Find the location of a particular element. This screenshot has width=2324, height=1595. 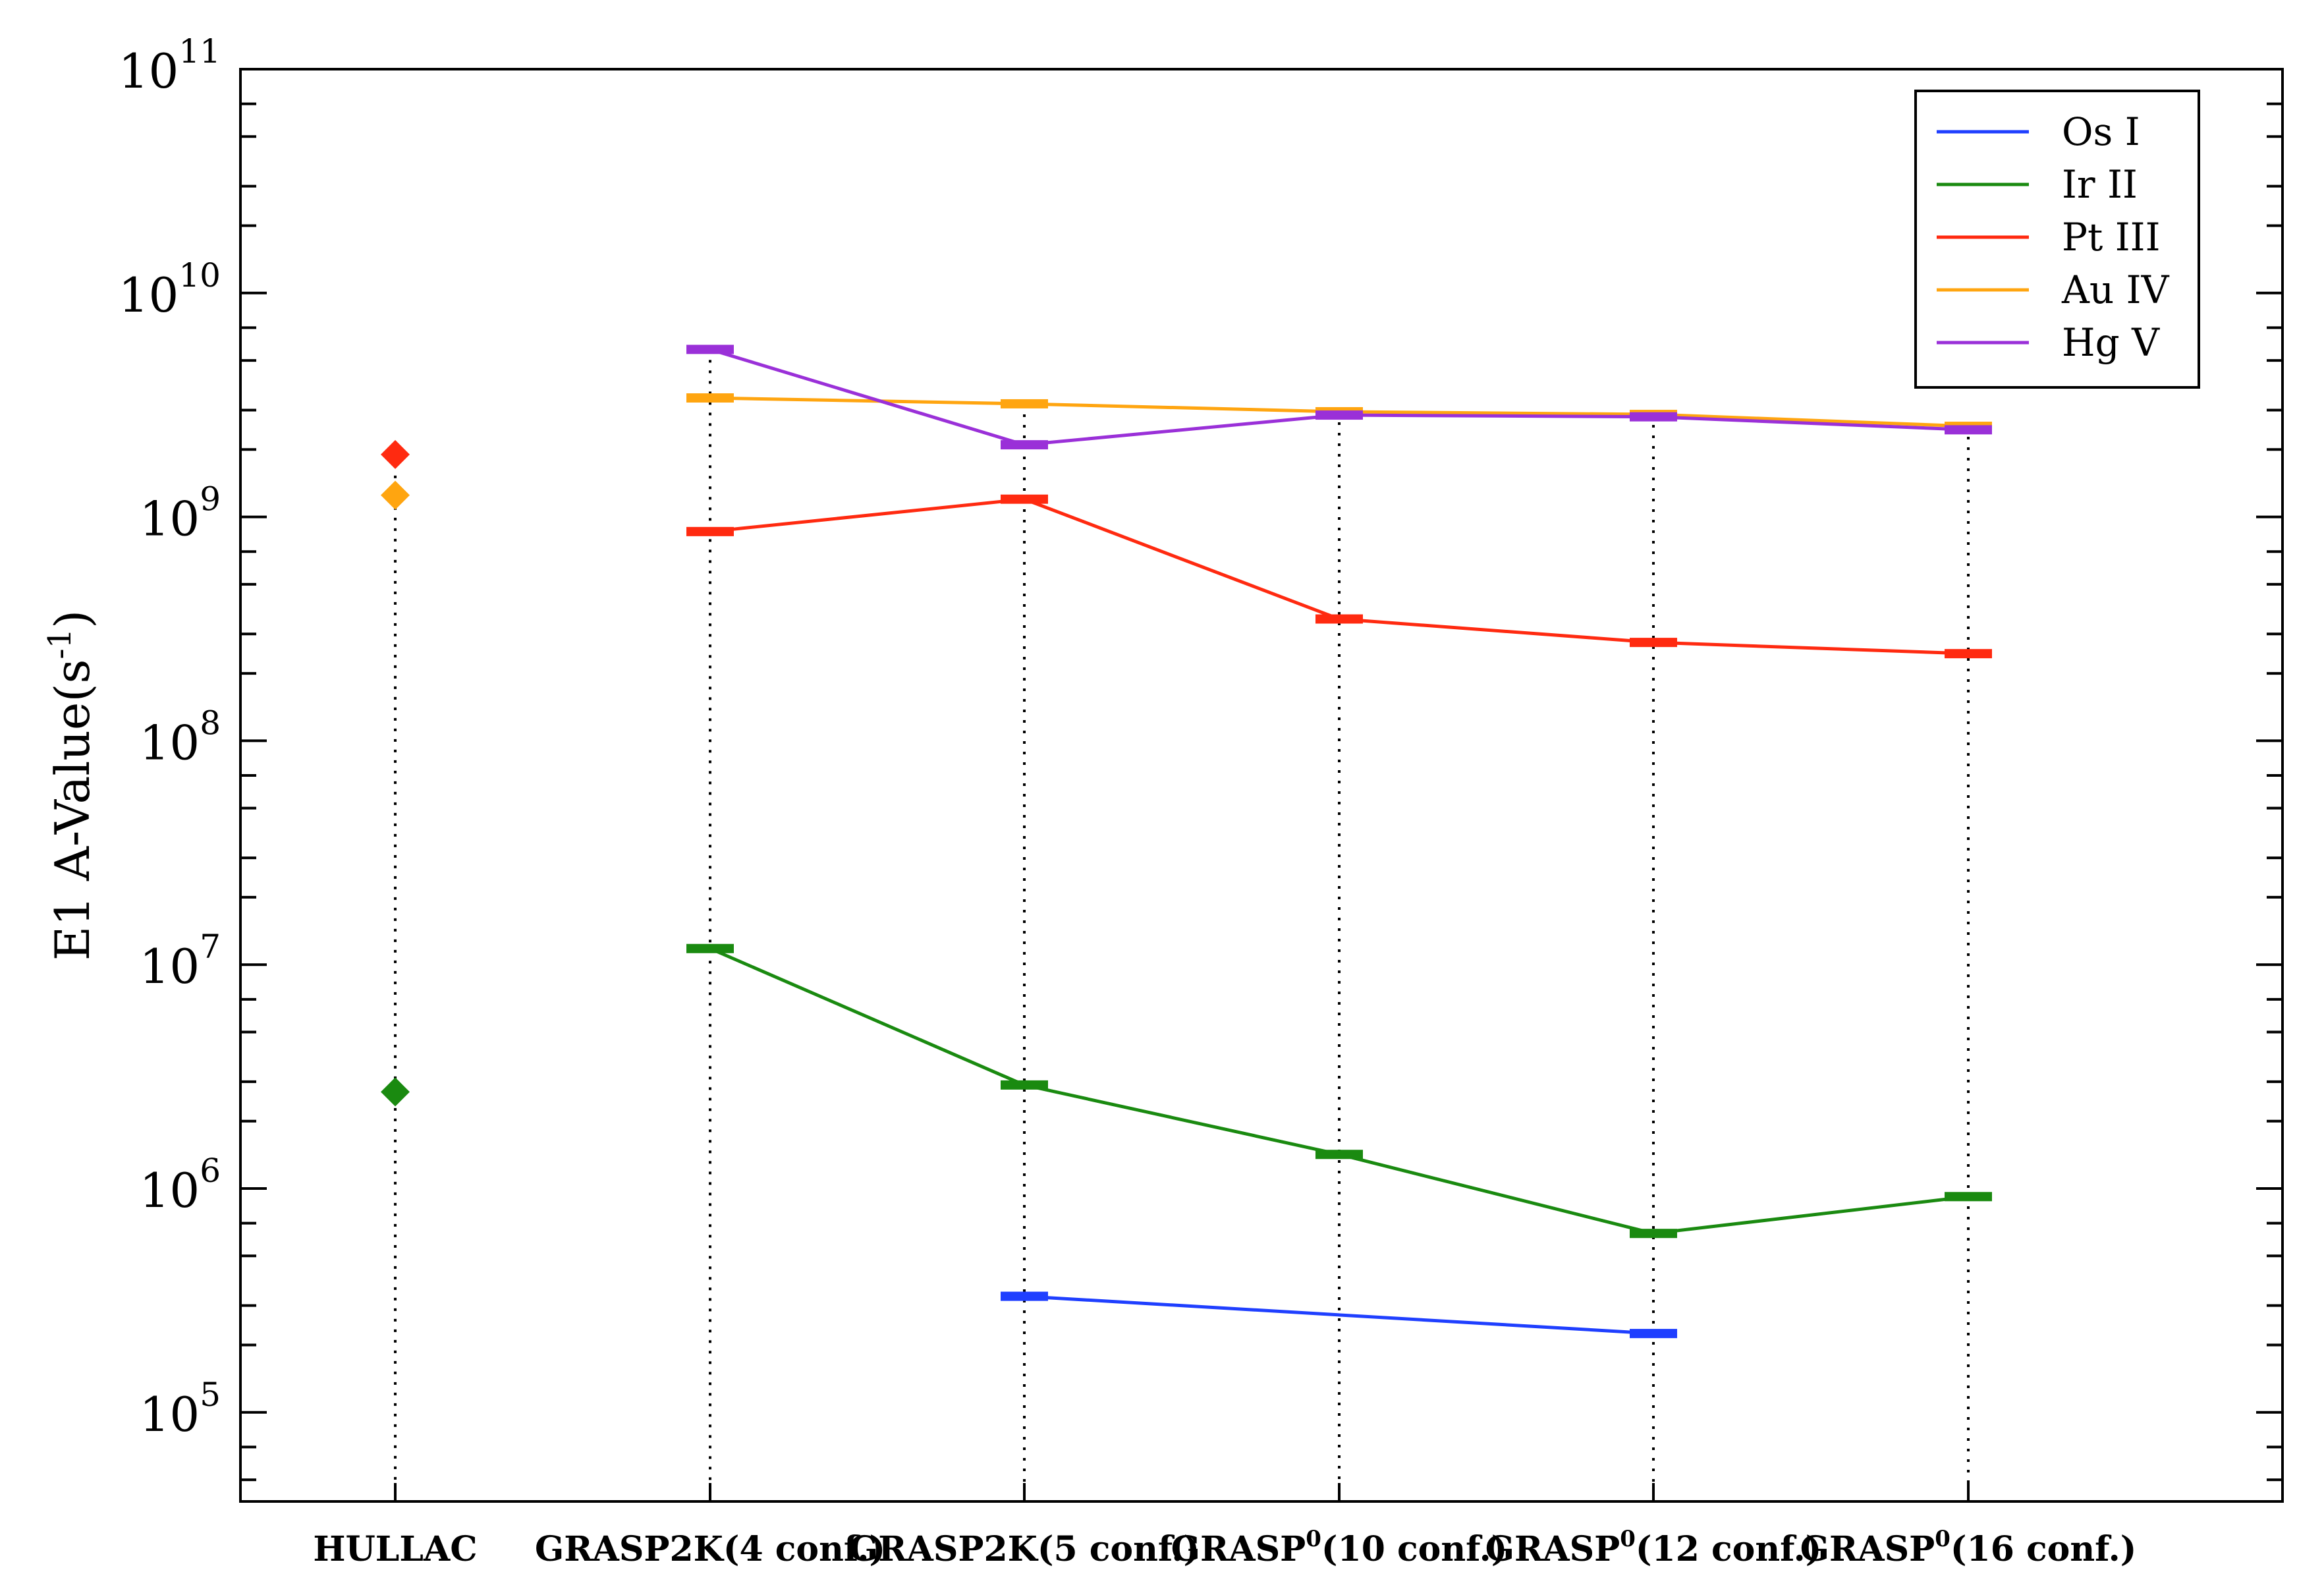

legend-items: Os I Ir II Pt III Au IV Hg V is located at coordinates (2053, 237).